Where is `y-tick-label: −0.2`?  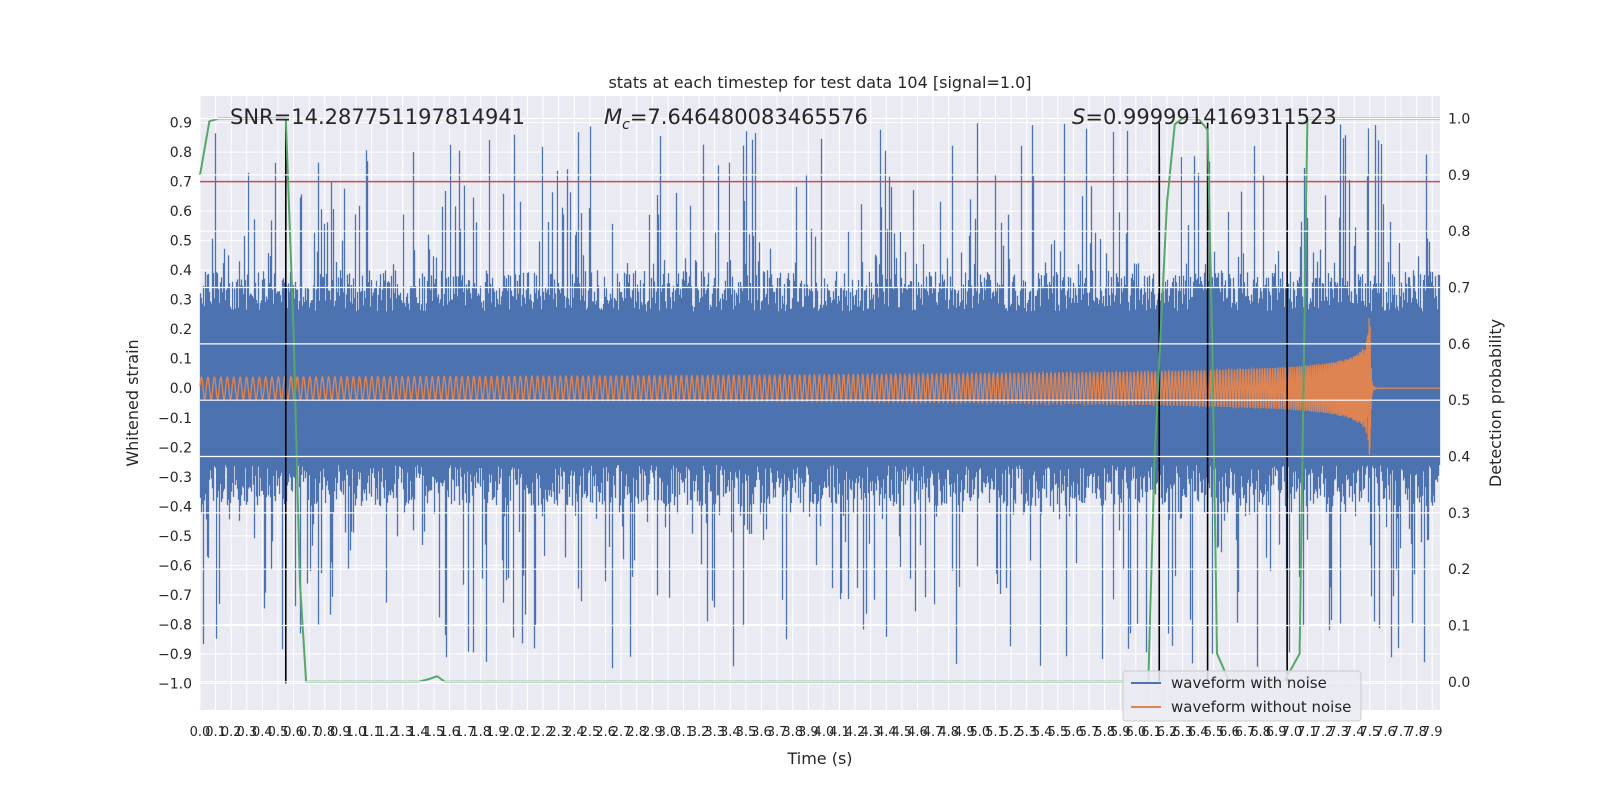 y-tick-label: −0.2 is located at coordinates (175, 448).